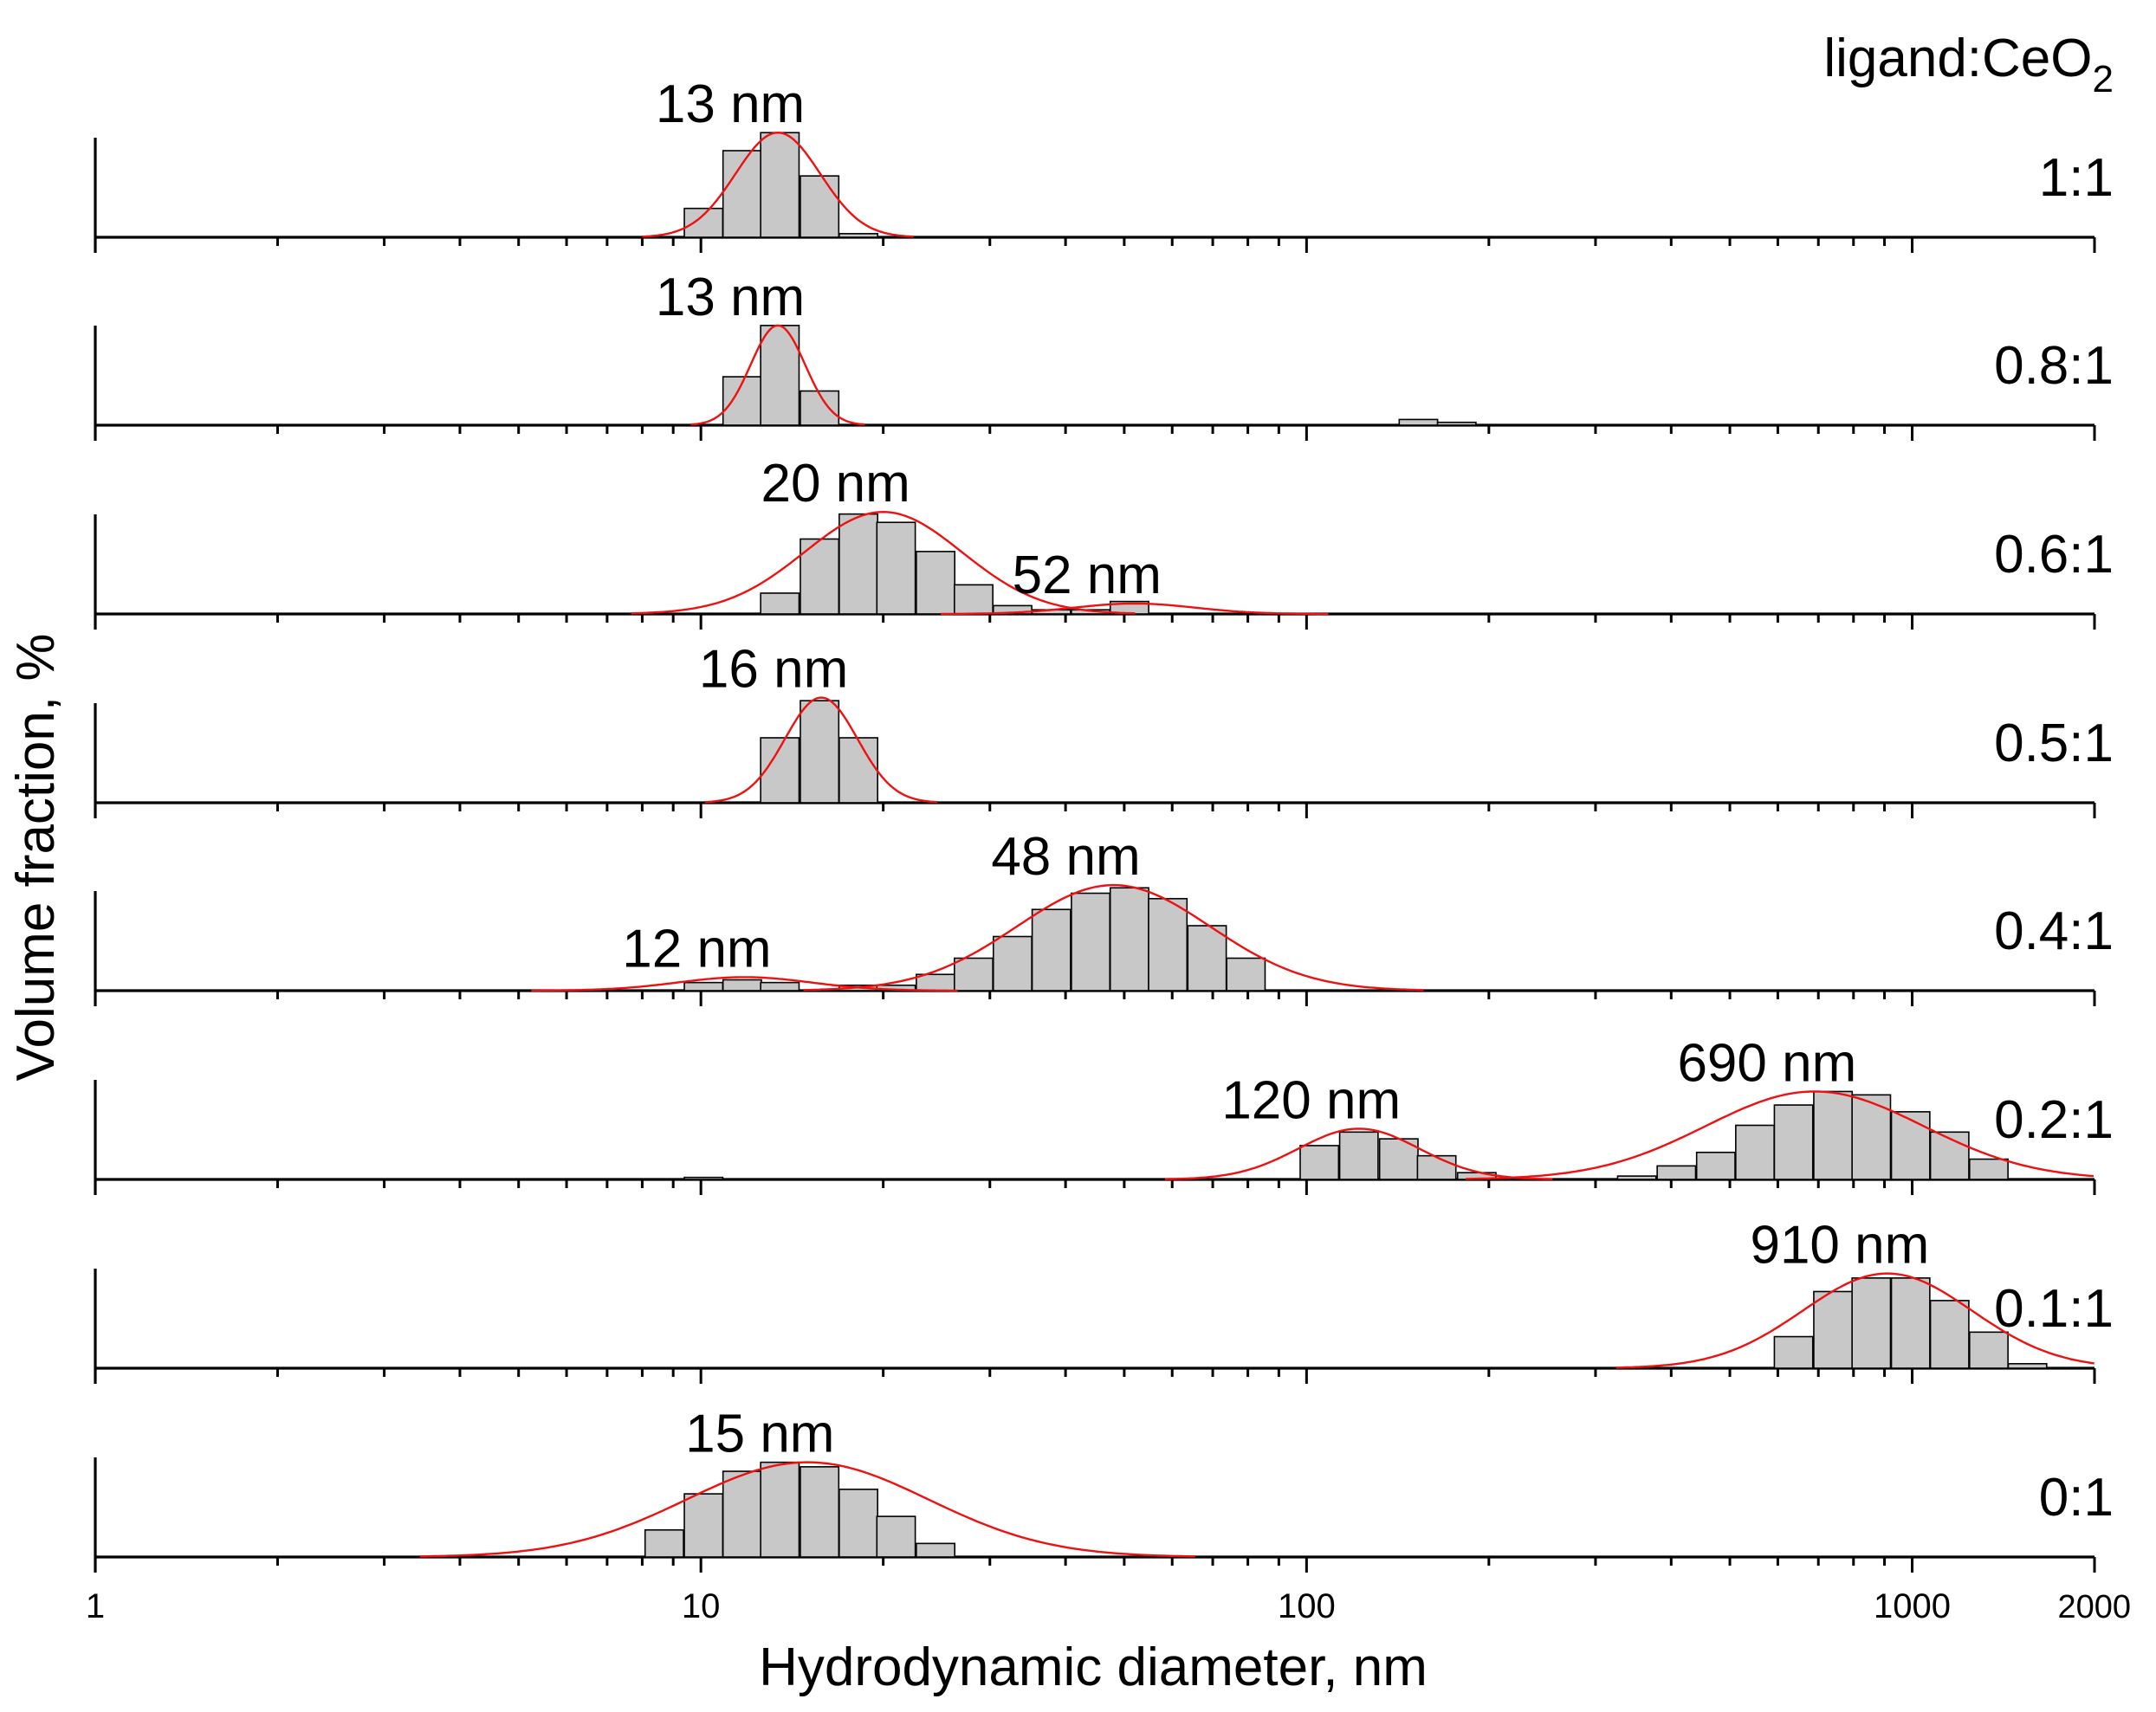 The height and width of the screenshot is (1712, 2156). Describe the element at coordinates (1104, 164) in the screenshot. I see `panel-1-1: 13 nm 1:1` at that location.